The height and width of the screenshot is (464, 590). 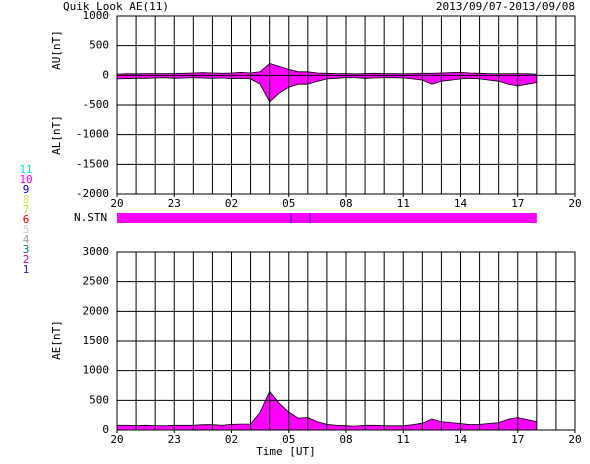 I want to click on y-axis-label: AL[nT], so click(x=56, y=135).